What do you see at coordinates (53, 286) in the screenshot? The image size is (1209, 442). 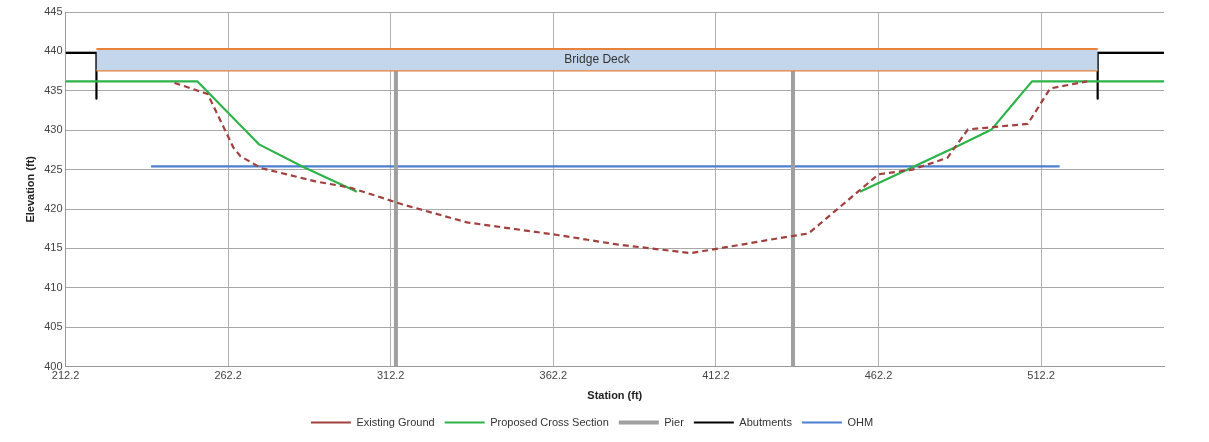 I see `y-tick-label: 410` at bounding box center [53, 286].